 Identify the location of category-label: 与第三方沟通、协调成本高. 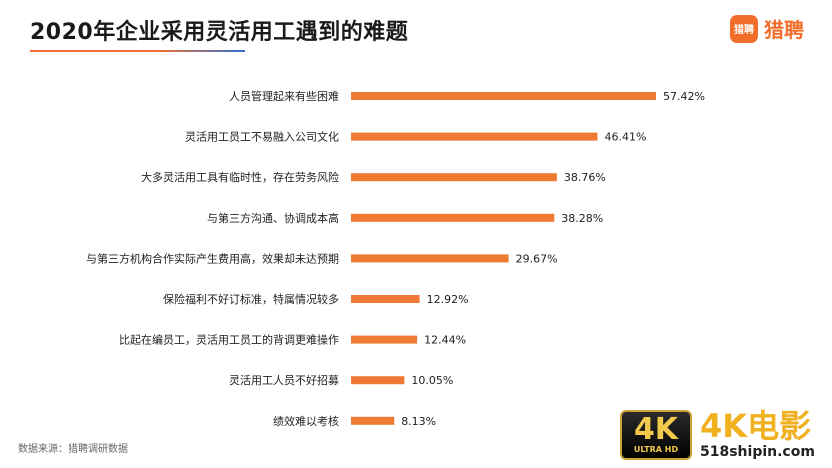
(273, 218).